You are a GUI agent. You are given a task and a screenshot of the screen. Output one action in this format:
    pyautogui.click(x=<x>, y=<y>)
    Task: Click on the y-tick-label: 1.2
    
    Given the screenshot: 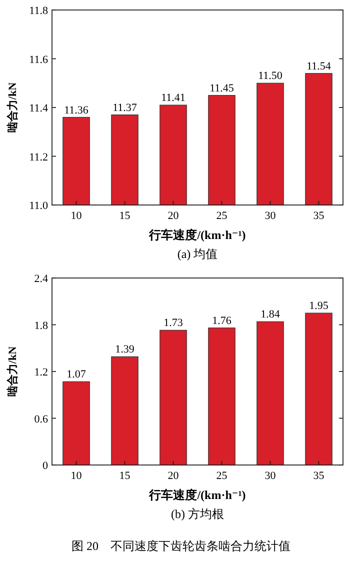 What is the action you would take?
    pyautogui.click(x=41, y=372)
    